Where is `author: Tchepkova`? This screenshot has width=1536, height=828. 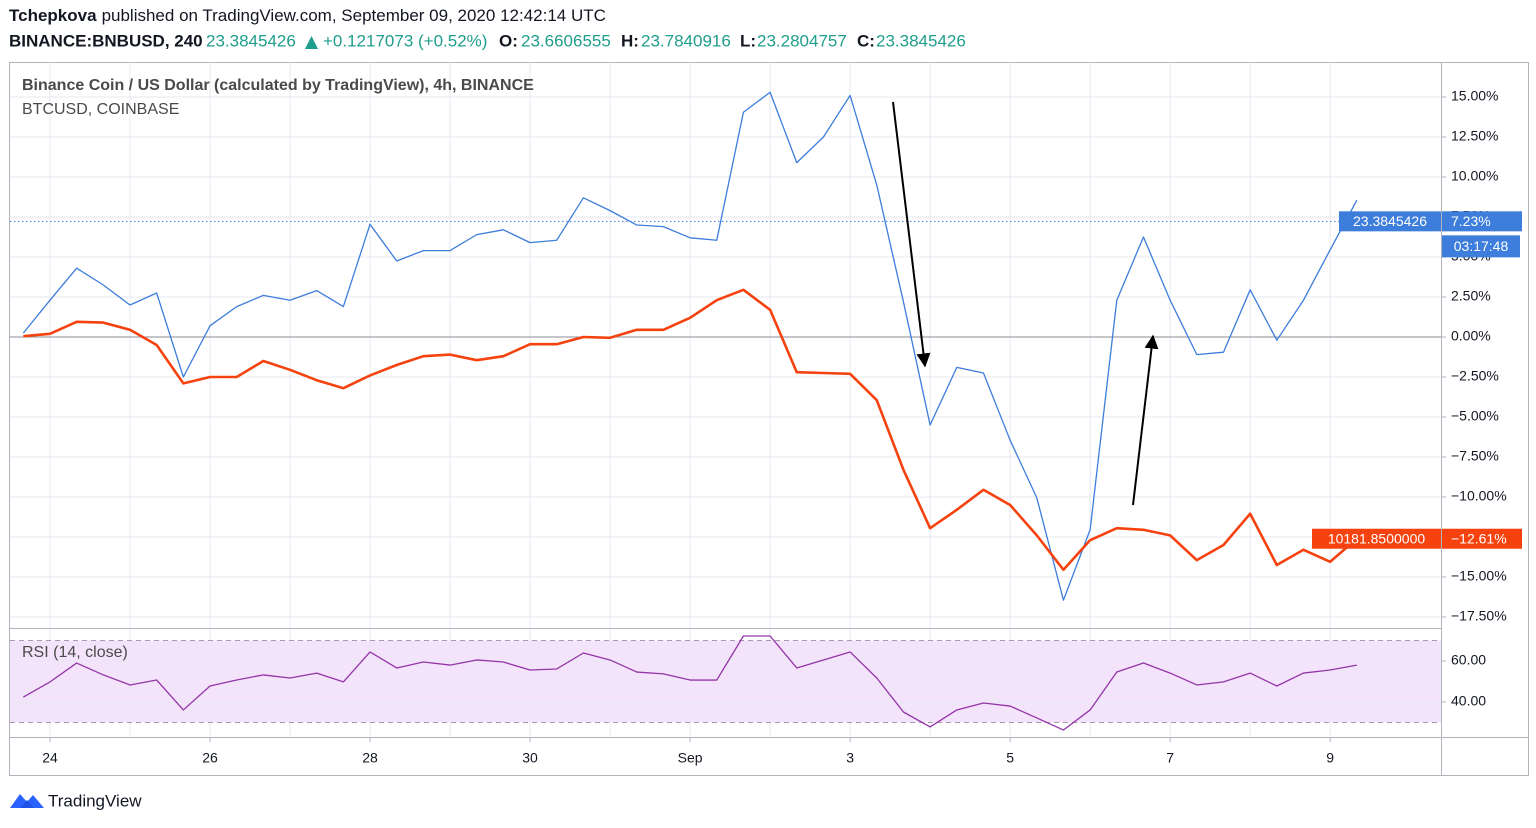 author: Tchepkova is located at coordinates (53, 15).